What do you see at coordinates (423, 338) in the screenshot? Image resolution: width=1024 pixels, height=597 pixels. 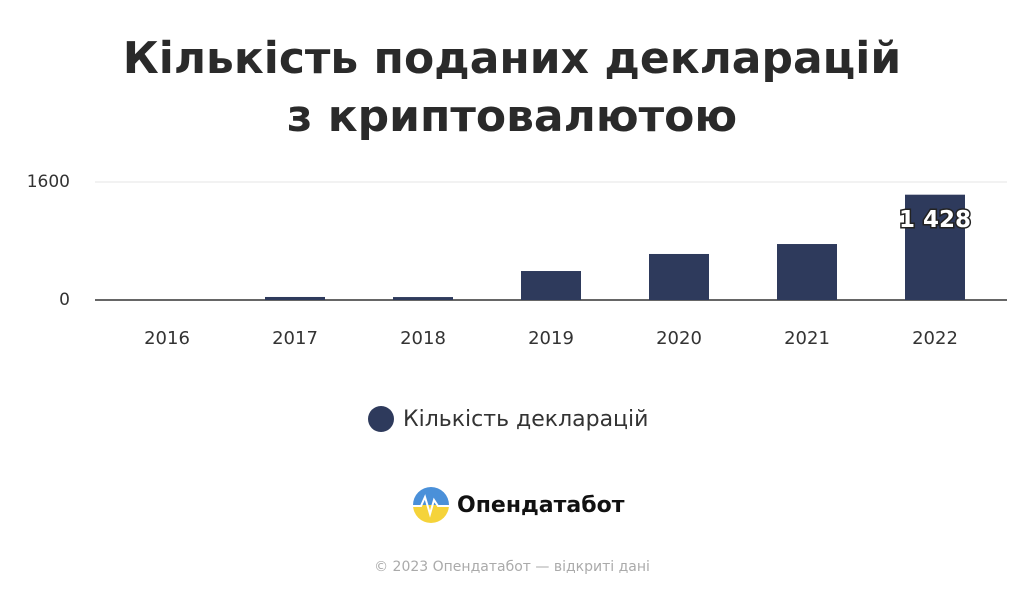 I see `x-tick-label: 2018` at bounding box center [423, 338].